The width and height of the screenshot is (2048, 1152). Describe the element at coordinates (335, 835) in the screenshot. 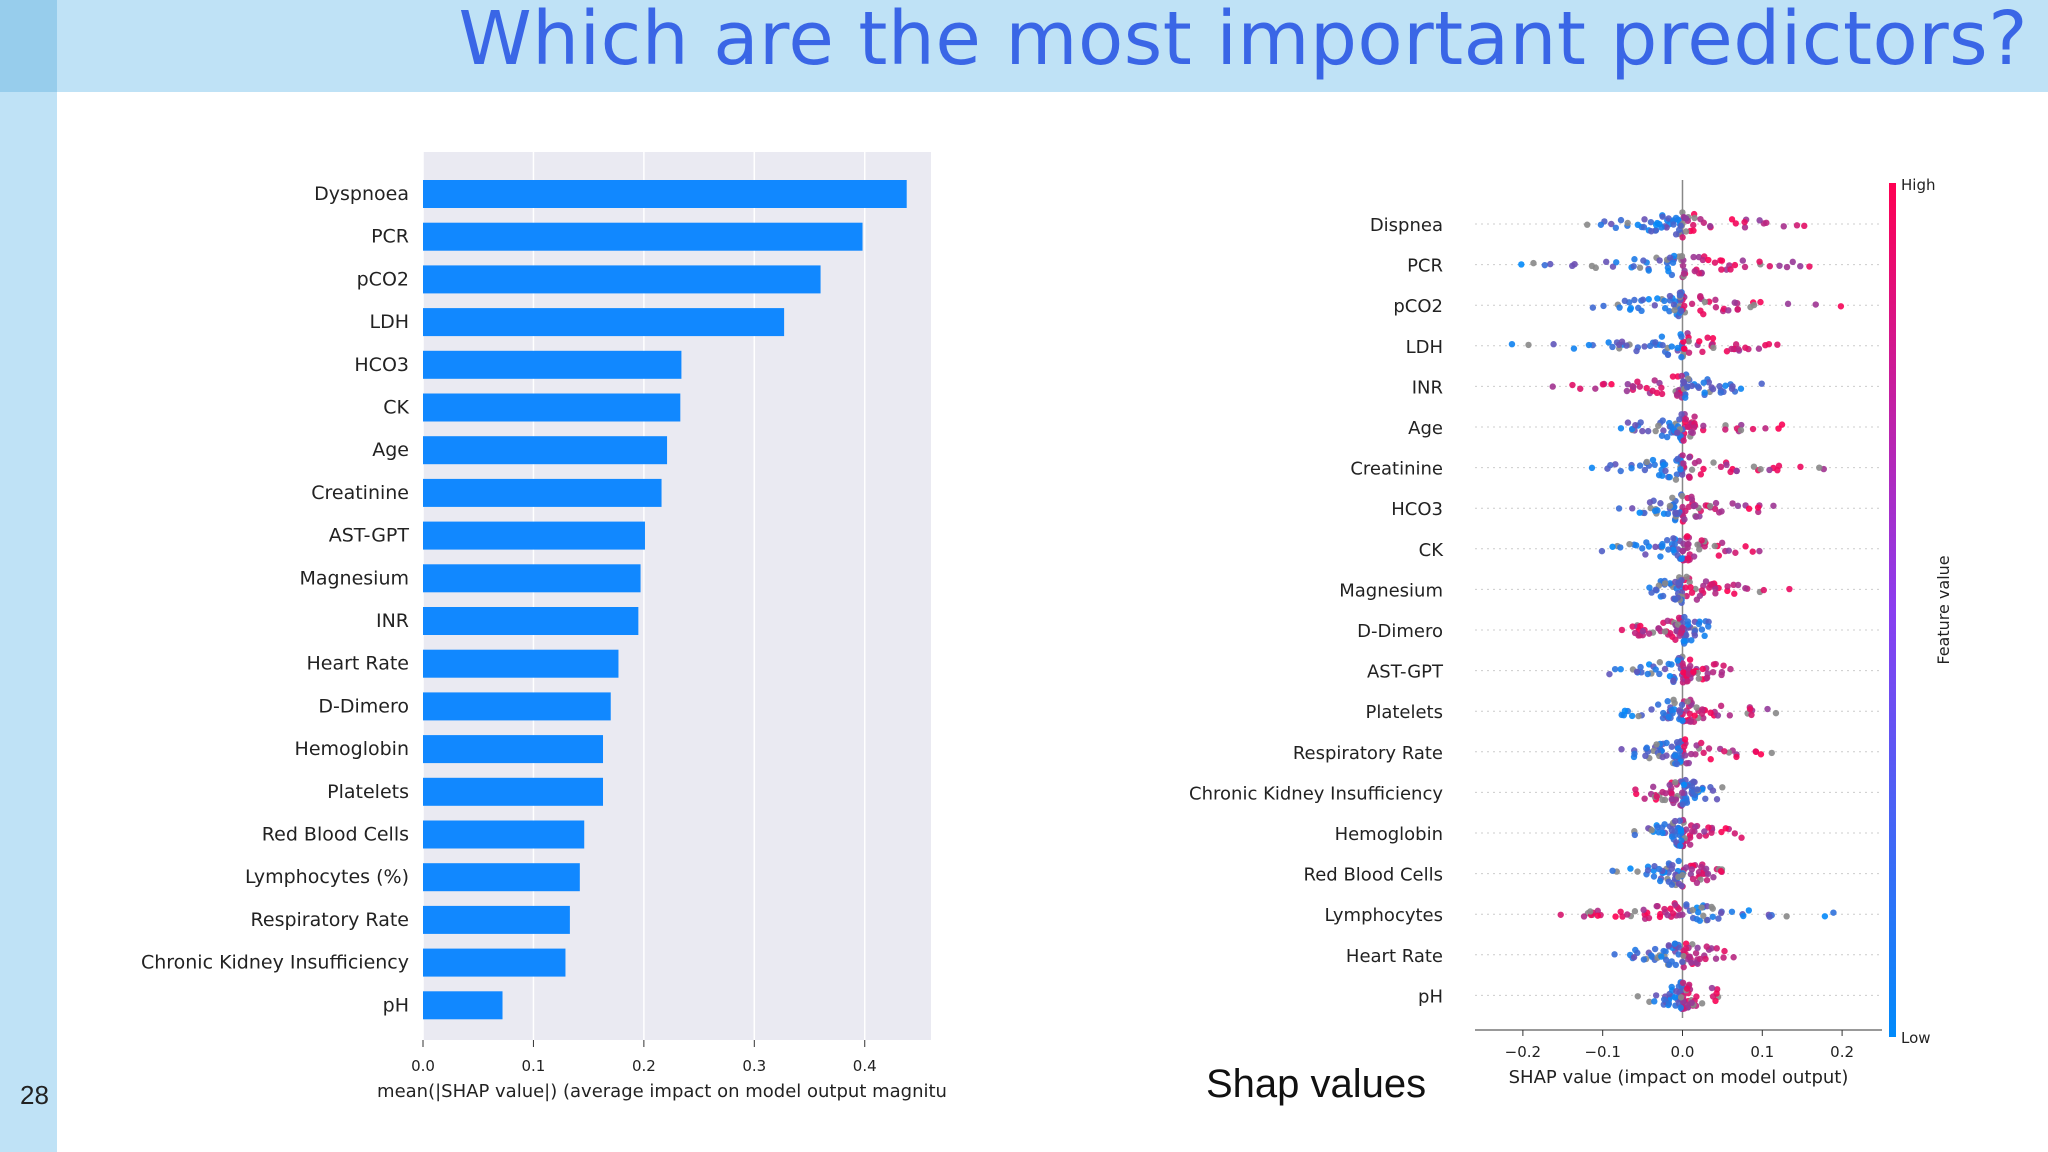

I see `bar-category-label: Red Blood Cells` at that location.